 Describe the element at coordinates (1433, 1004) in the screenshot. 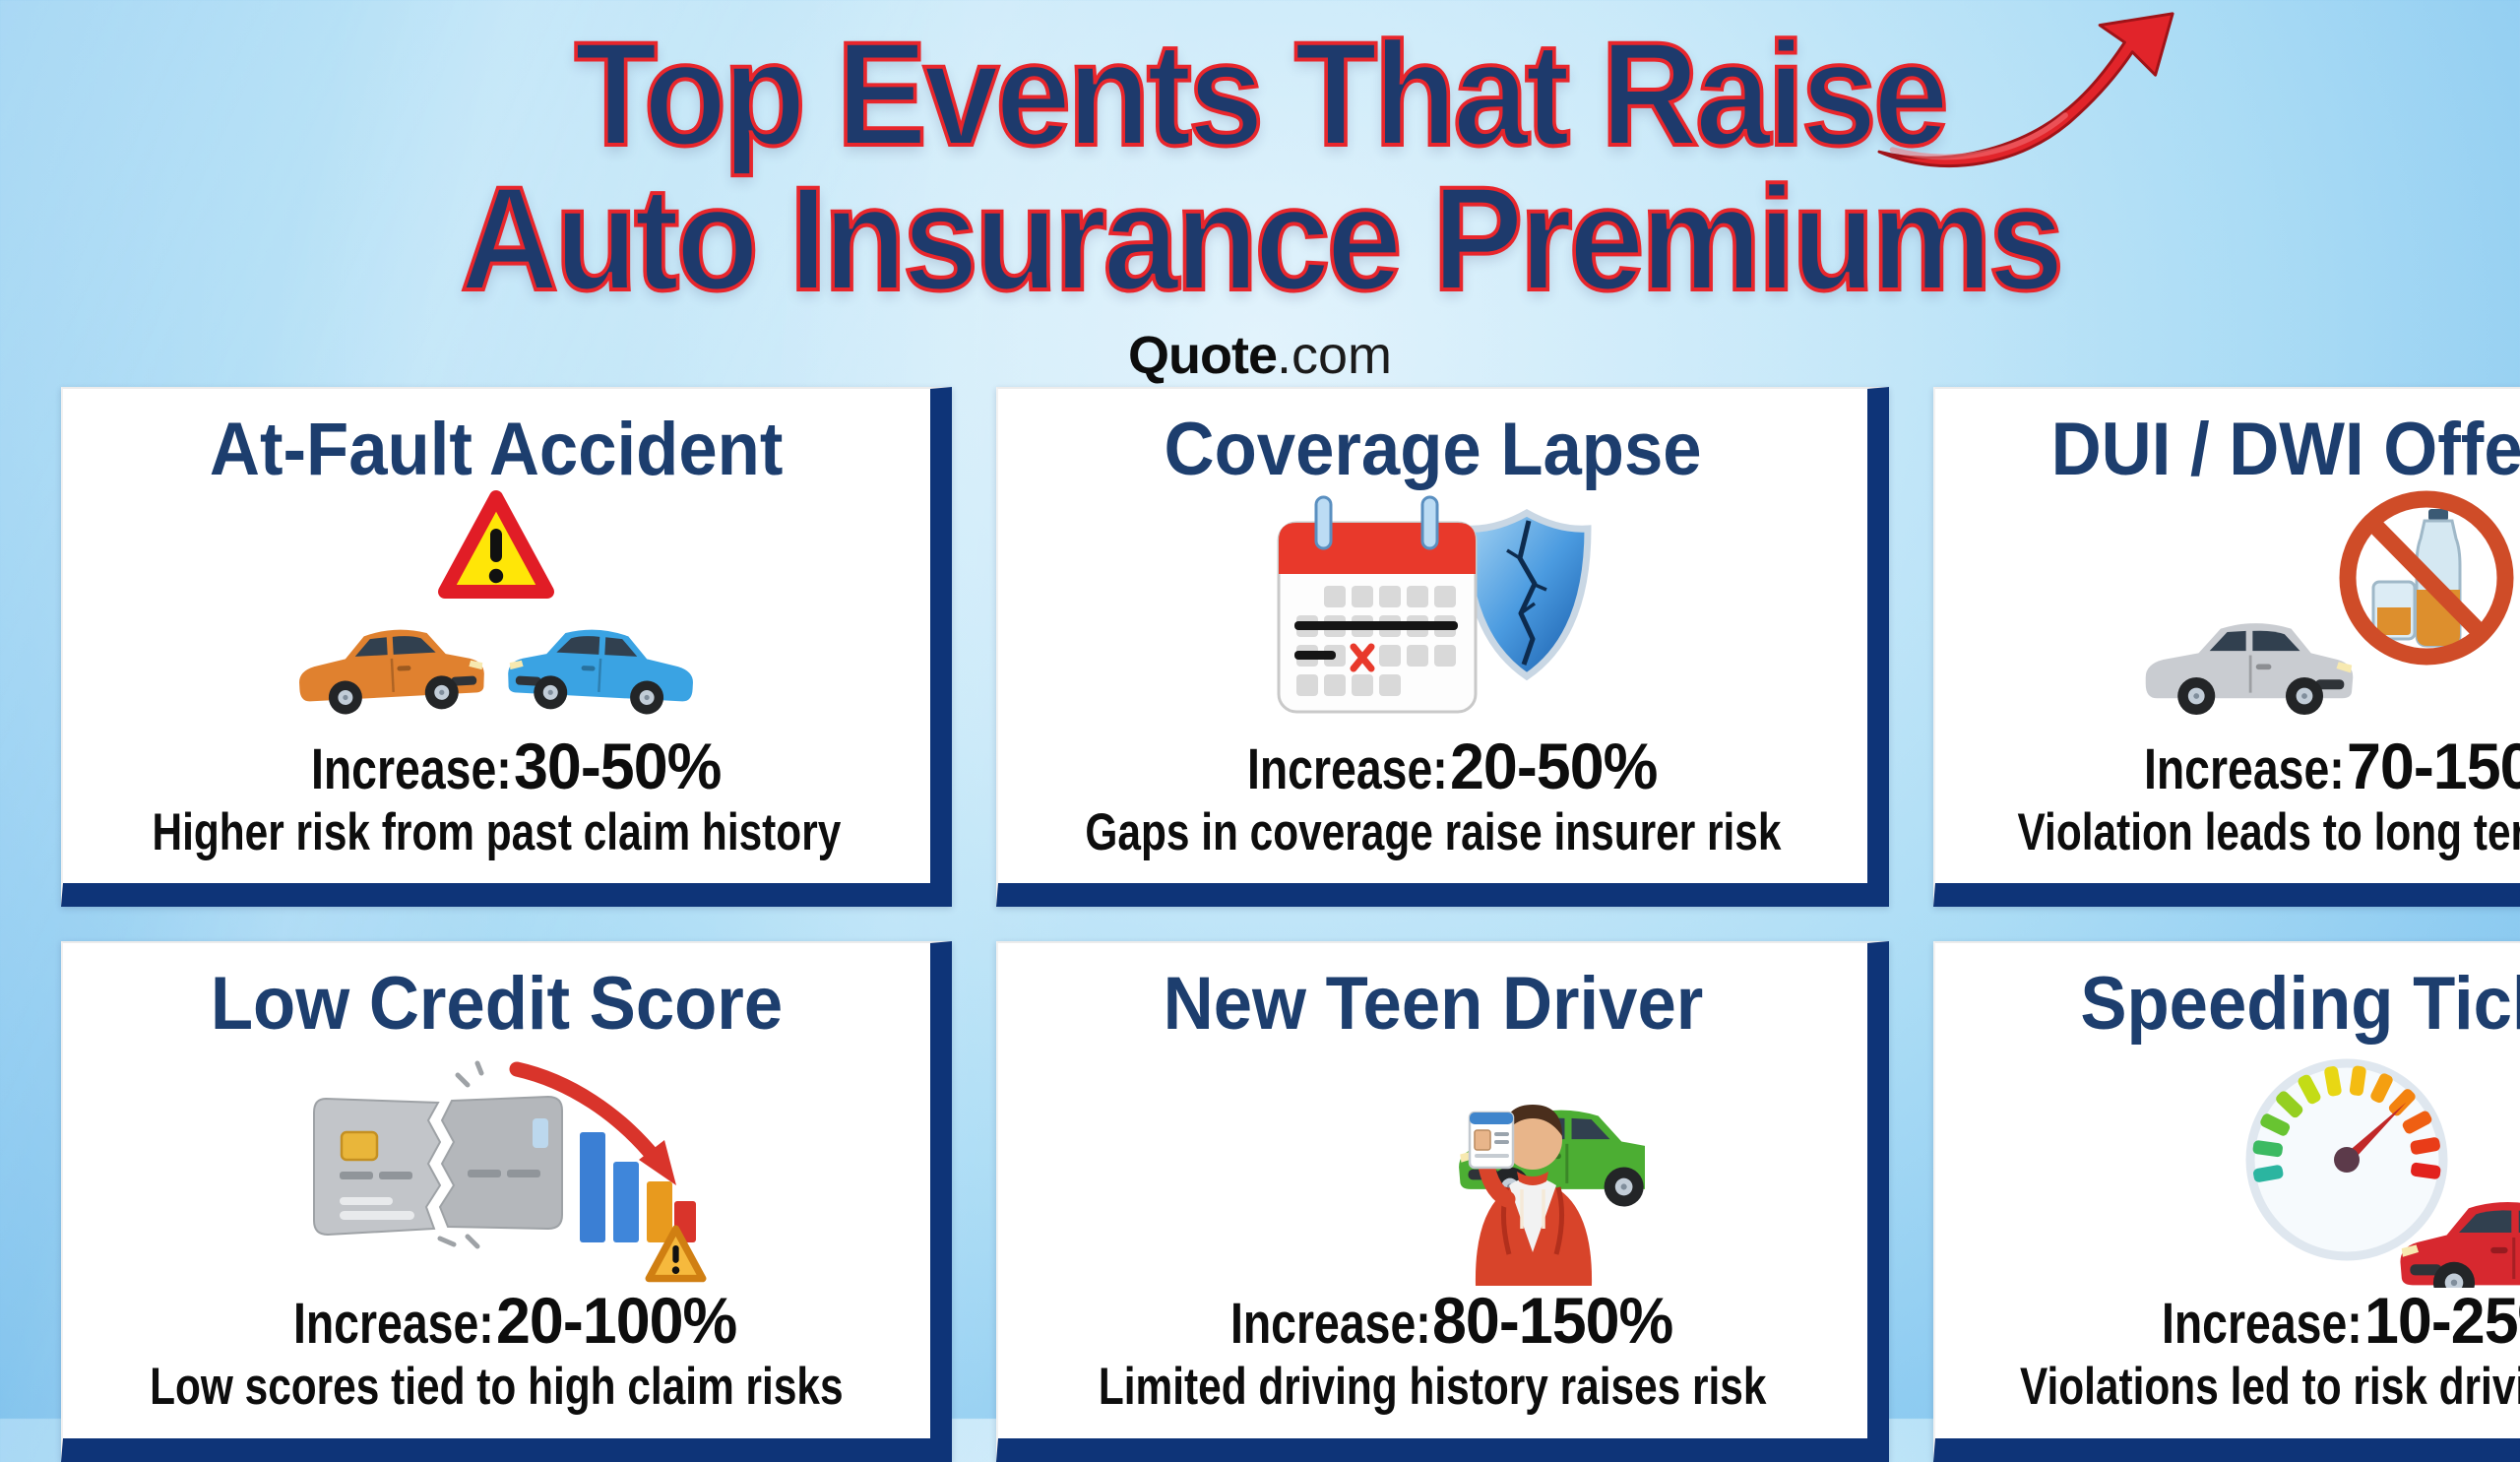

I see `card-title: New Teen Driver` at that location.